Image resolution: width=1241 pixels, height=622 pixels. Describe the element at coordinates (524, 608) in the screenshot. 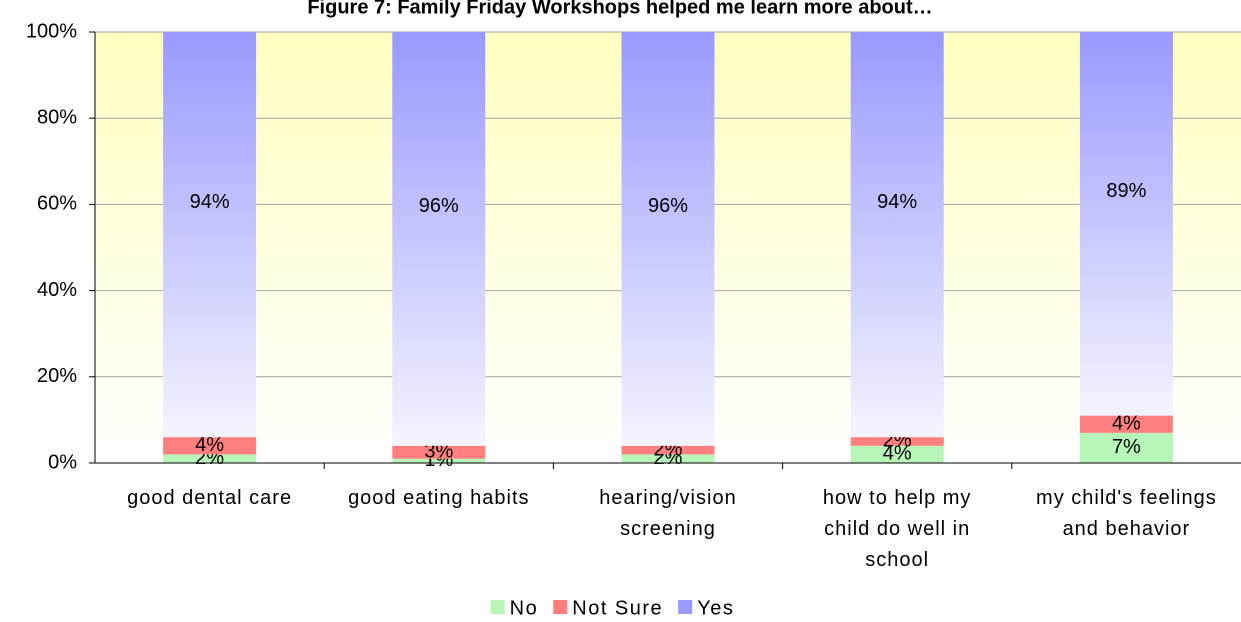

I see `legend-label: No` at that location.